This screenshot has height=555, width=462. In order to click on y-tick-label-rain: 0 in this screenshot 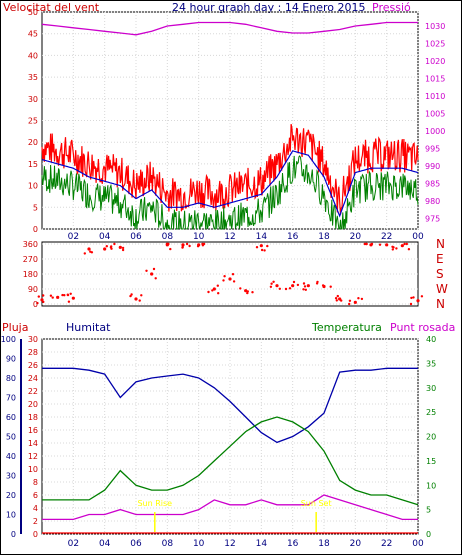, I will do `click(13, 534)`.